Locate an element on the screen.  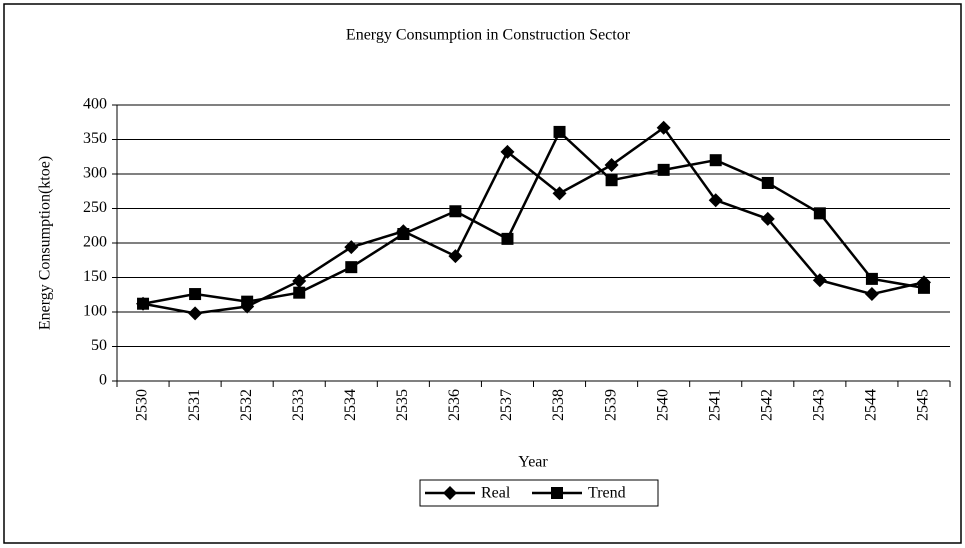
legend-label: Trend is located at coordinates (607, 493).